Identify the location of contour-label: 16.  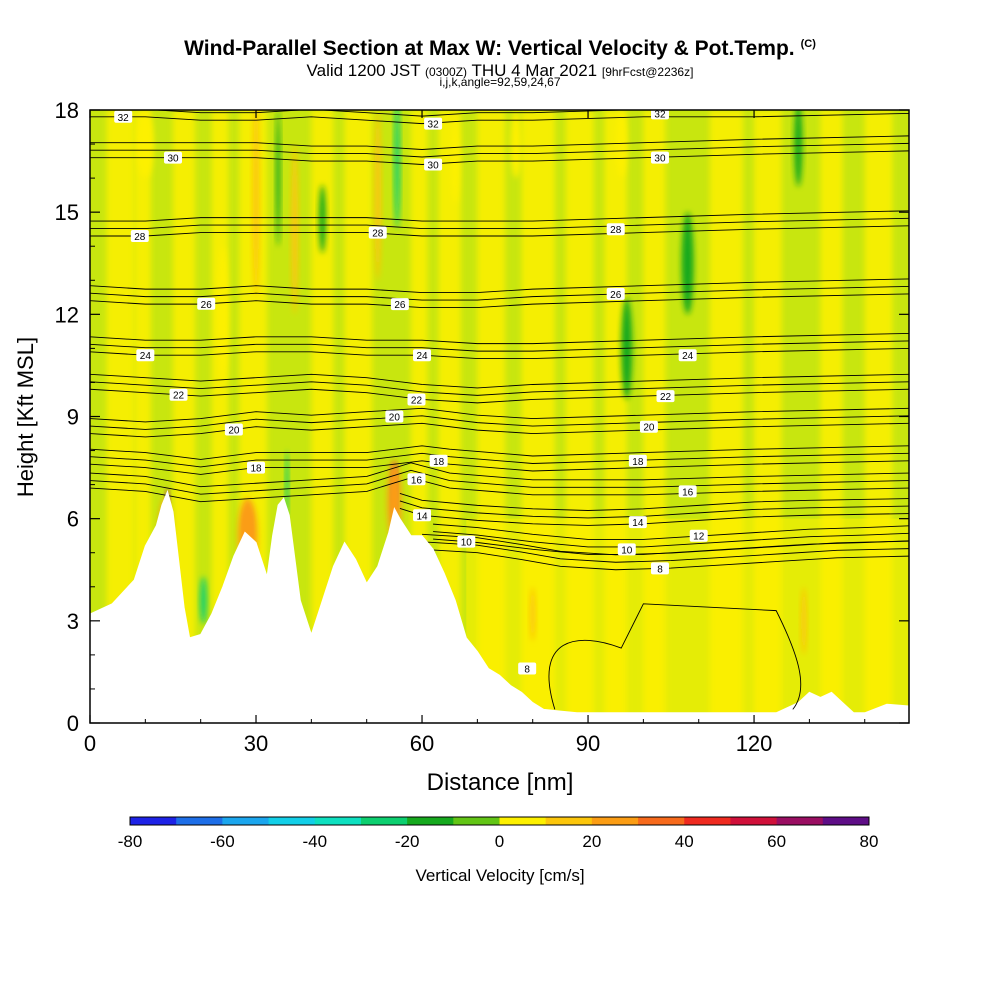
(687, 491).